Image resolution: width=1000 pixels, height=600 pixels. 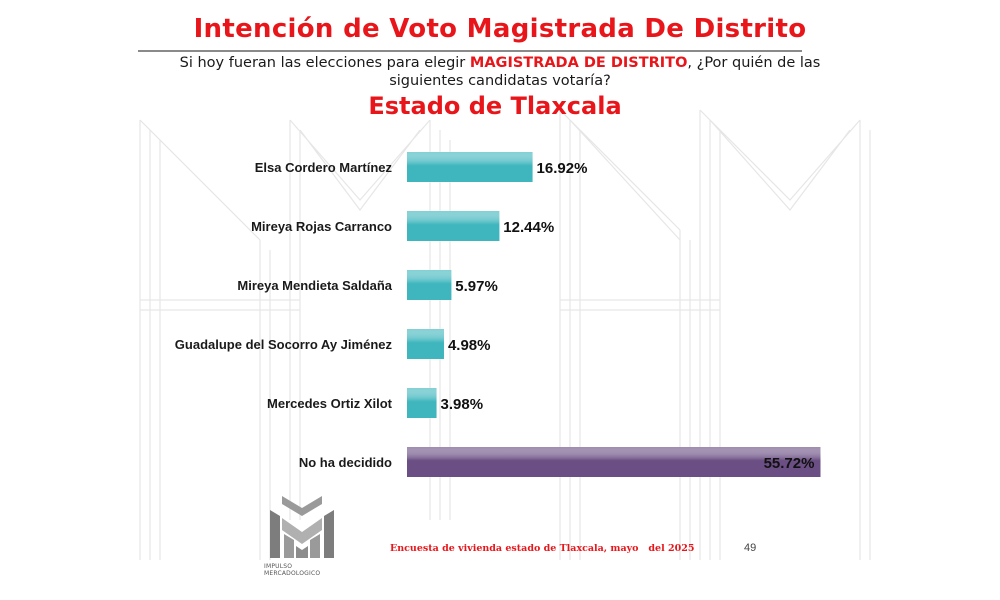 I want to click on question-text-before: Si hoy fueran las elecciones para elegir, so click(x=324, y=63).